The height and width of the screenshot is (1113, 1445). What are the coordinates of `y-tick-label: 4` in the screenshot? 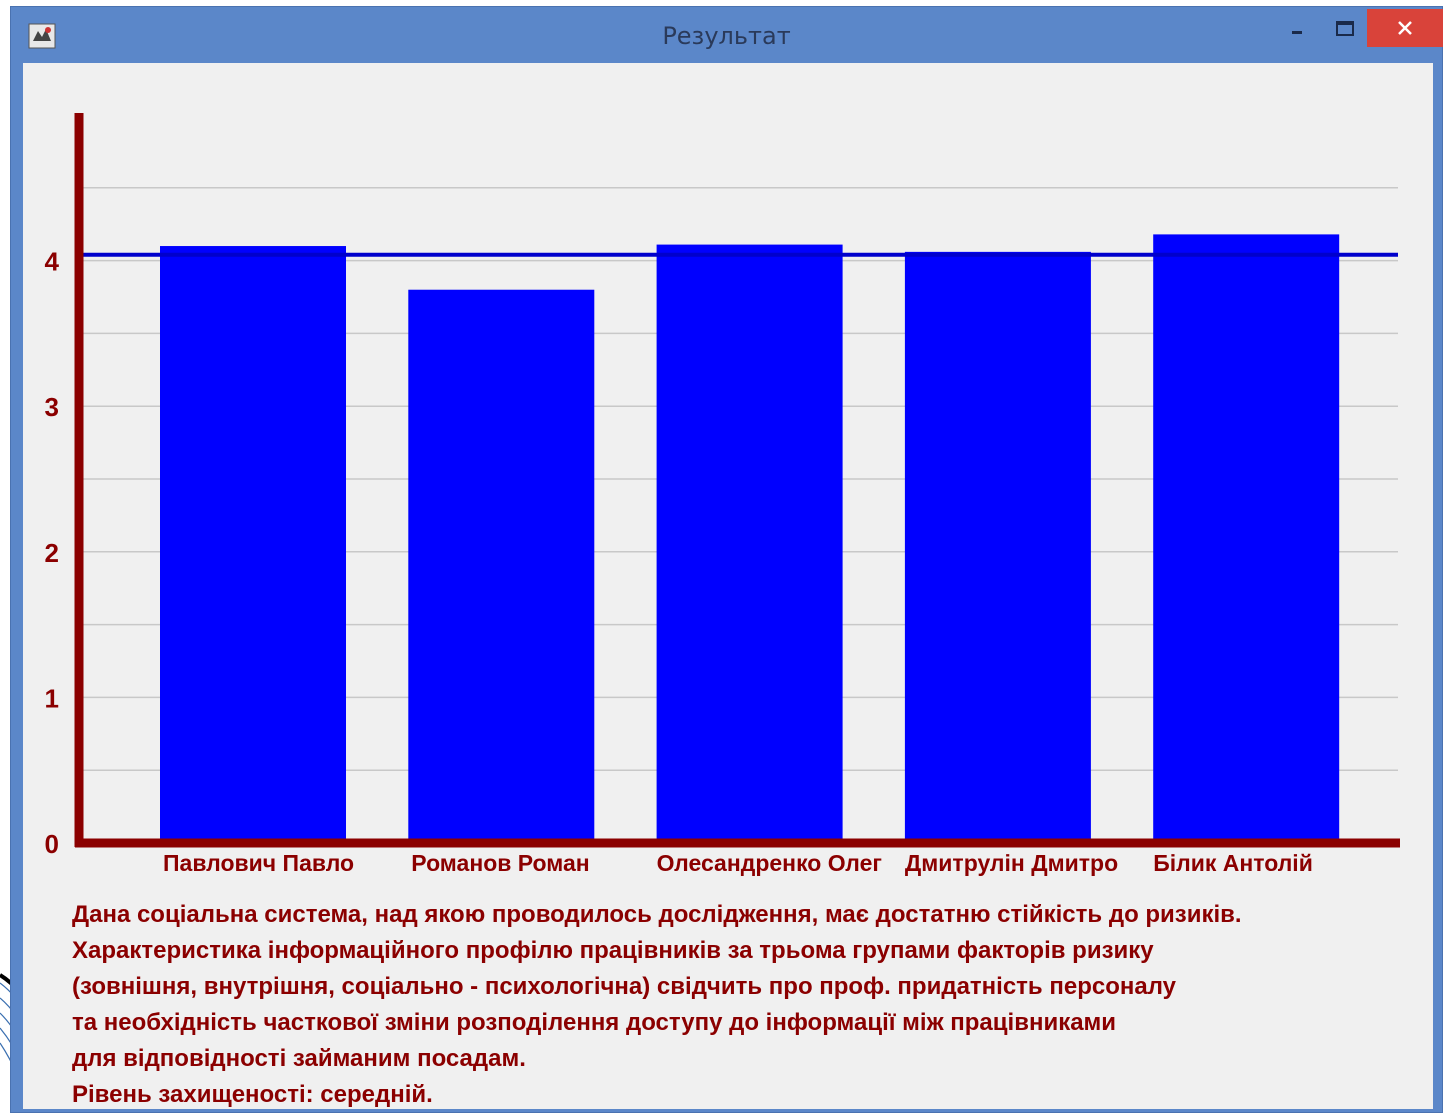 It's located at (52, 262).